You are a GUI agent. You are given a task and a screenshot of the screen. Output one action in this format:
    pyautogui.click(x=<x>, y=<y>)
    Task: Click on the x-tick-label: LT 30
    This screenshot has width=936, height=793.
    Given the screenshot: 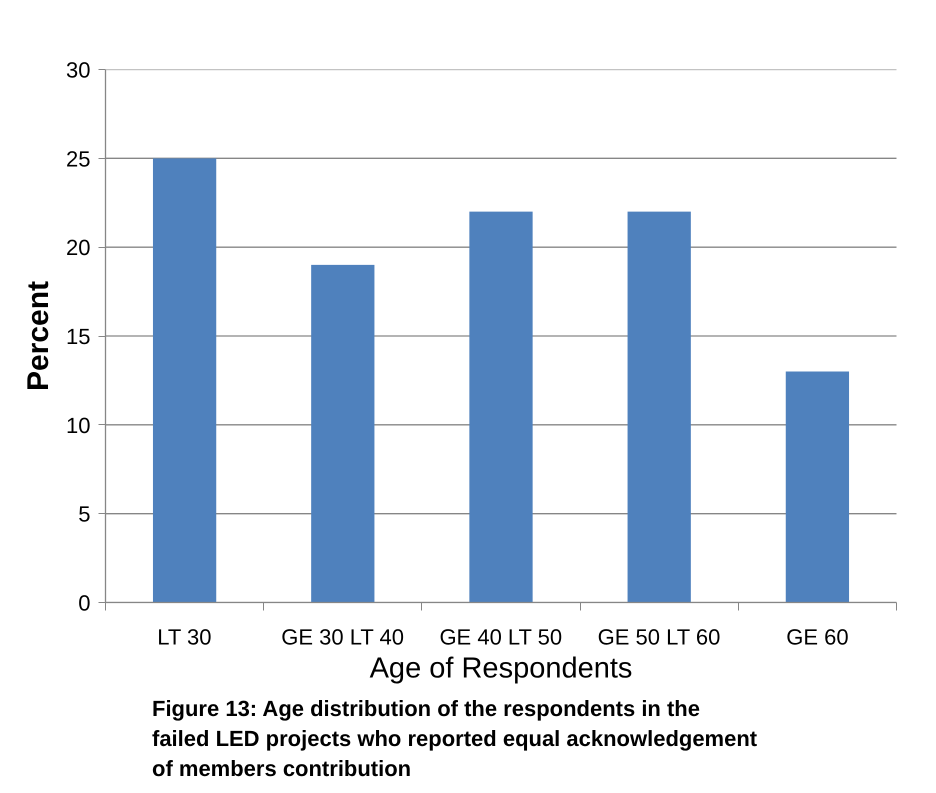 What is the action you would take?
    pyautogui.click(x=184, y=637)
    